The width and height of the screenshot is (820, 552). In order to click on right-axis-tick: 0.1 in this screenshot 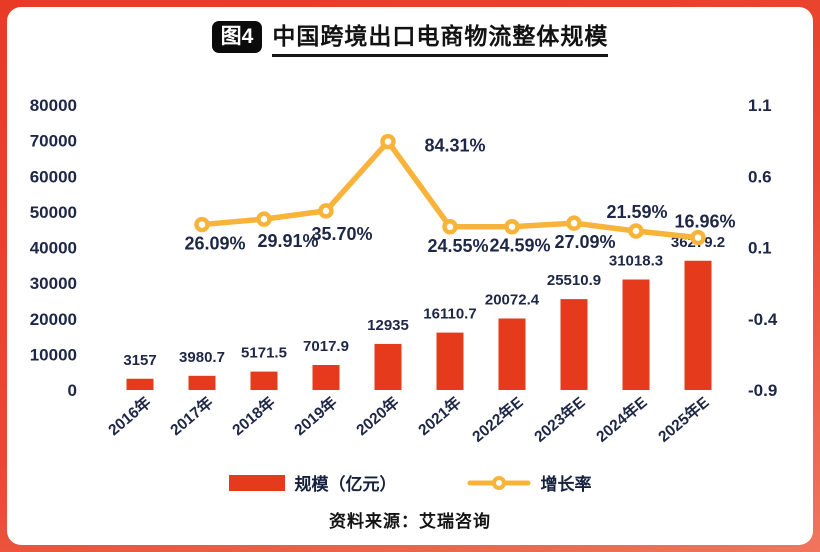, I will do `click(760, 248)`.